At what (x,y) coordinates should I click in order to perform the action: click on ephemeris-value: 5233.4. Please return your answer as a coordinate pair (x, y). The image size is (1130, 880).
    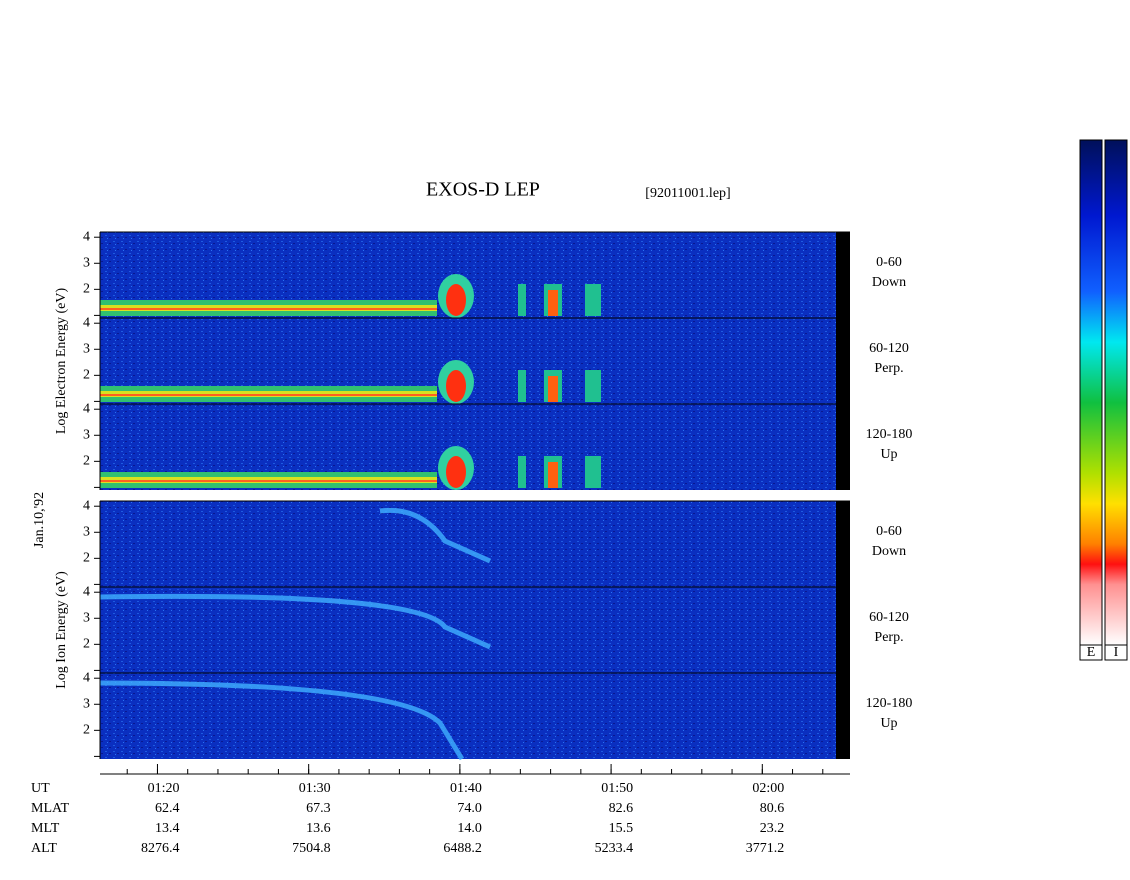
    Looking at the image, I should click on (614, 848).